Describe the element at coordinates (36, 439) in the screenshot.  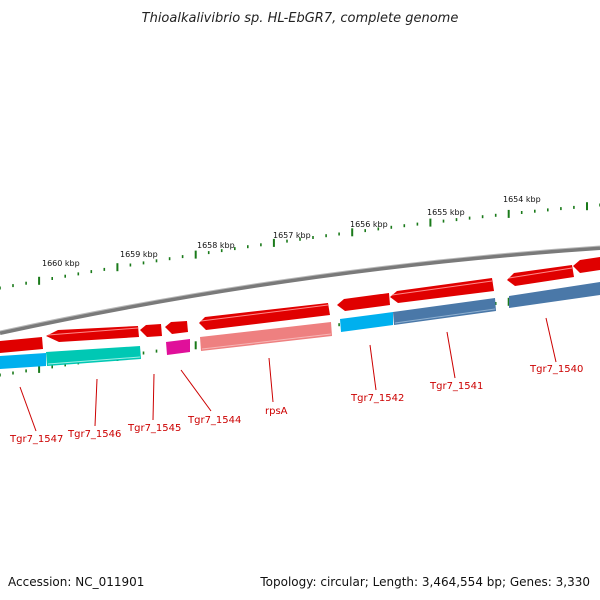
I see `gene-label: Tgr7_1547` at that location.